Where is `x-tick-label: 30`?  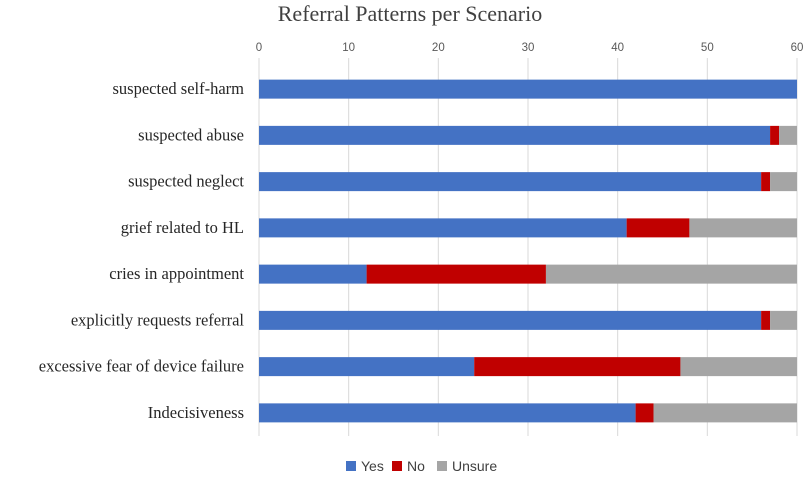
x-tick-label: 30 is located at coordinates (528, 48).